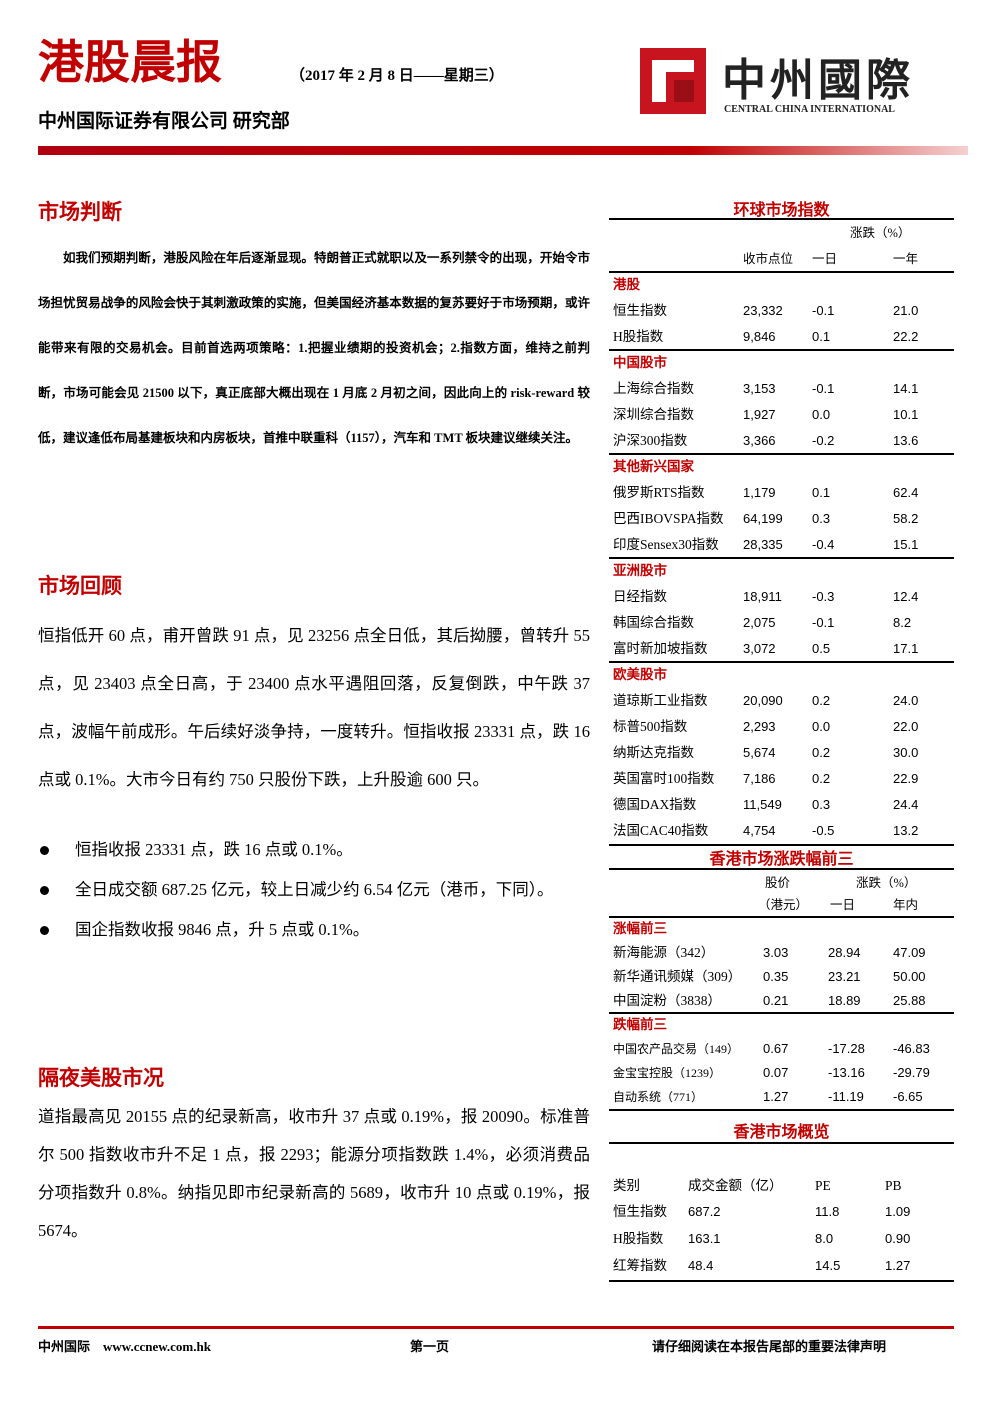 This screenshot has width=992, height=1403. What do you see at coordinates (828, 1265) in the screenshot?
I see `cell: 14.5` at bounding box center [828, 1265].